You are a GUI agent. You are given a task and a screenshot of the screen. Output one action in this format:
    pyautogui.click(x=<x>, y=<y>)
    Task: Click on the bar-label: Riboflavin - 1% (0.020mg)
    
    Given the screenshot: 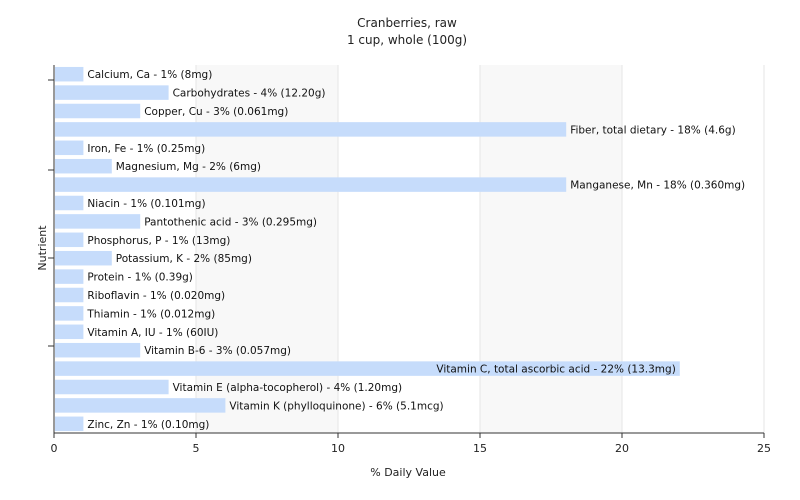 What is the action you would take?
    pyautogui.click(x=156, y=296)
    